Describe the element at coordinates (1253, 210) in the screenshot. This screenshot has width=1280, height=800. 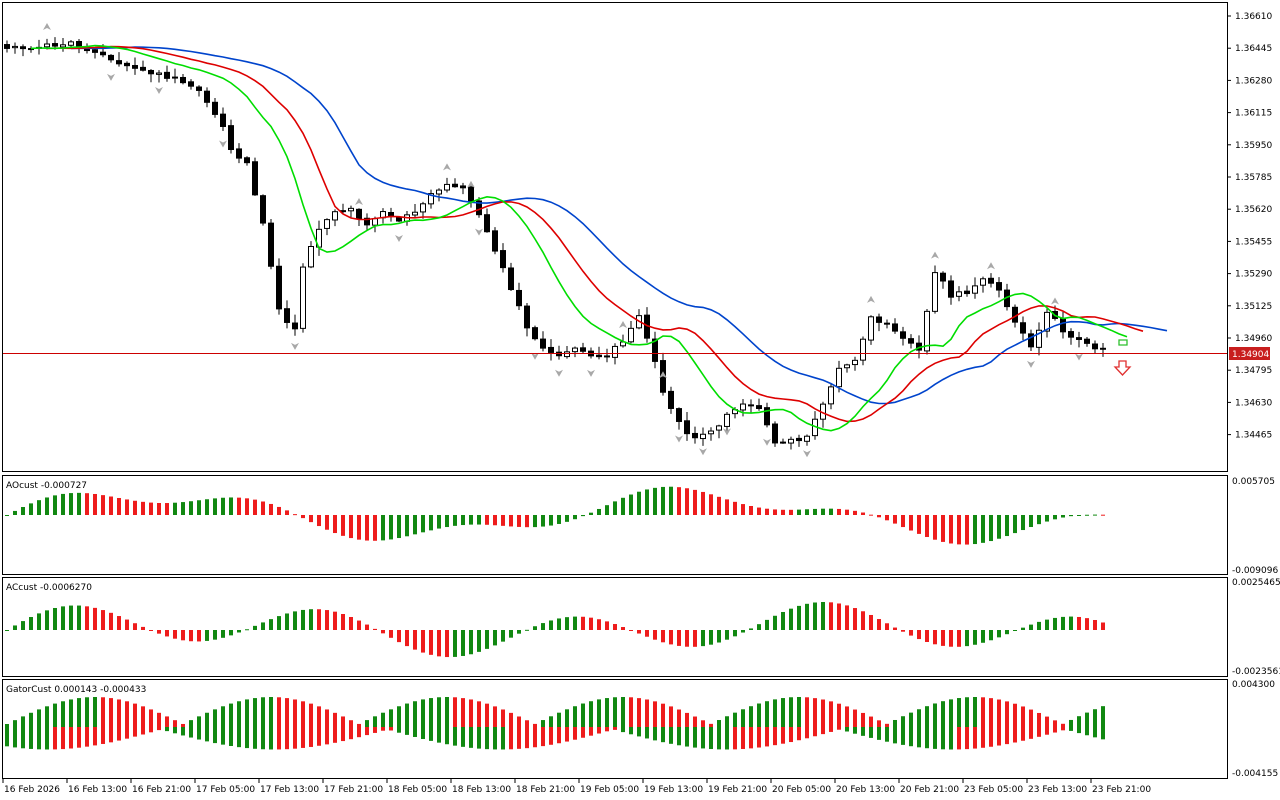
I see `price-axis-label: 1.35620` at that location.